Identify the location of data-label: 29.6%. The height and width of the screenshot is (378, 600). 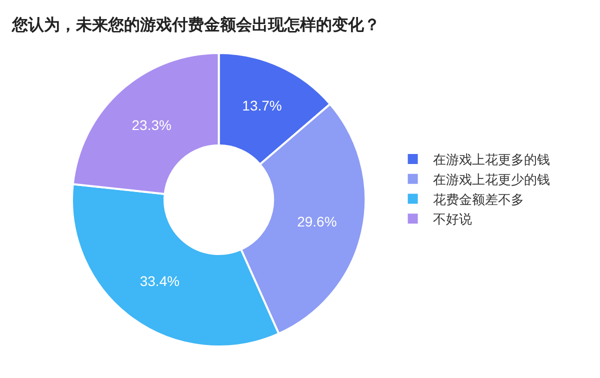
(317, 222).